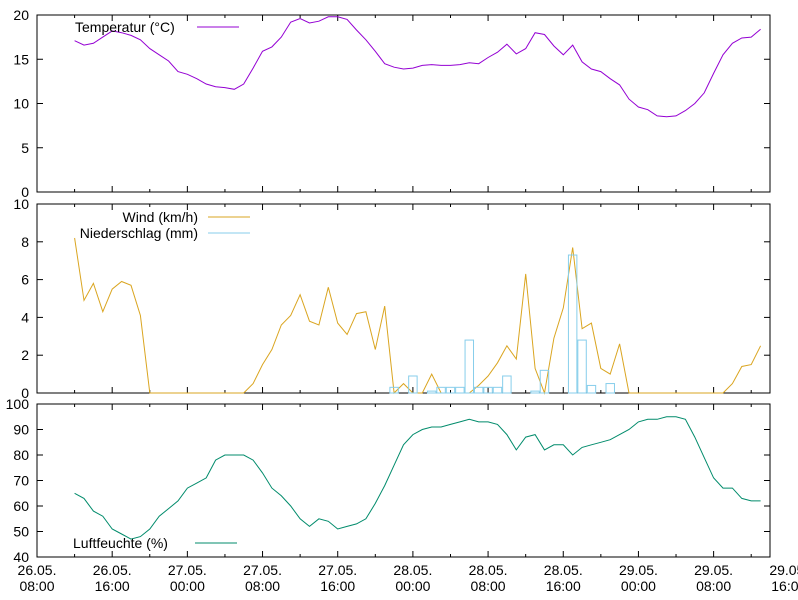 This screenshot has height=600, width=798. I want to click on y-tick-label: 6, so click(25, 280).